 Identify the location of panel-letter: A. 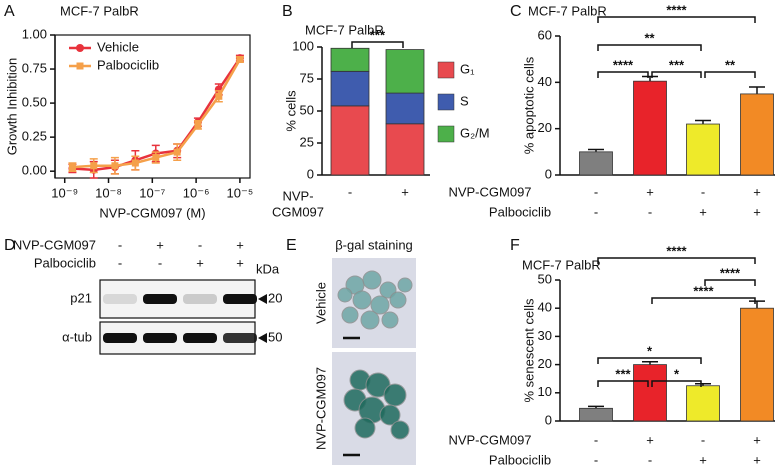
(9, 11).